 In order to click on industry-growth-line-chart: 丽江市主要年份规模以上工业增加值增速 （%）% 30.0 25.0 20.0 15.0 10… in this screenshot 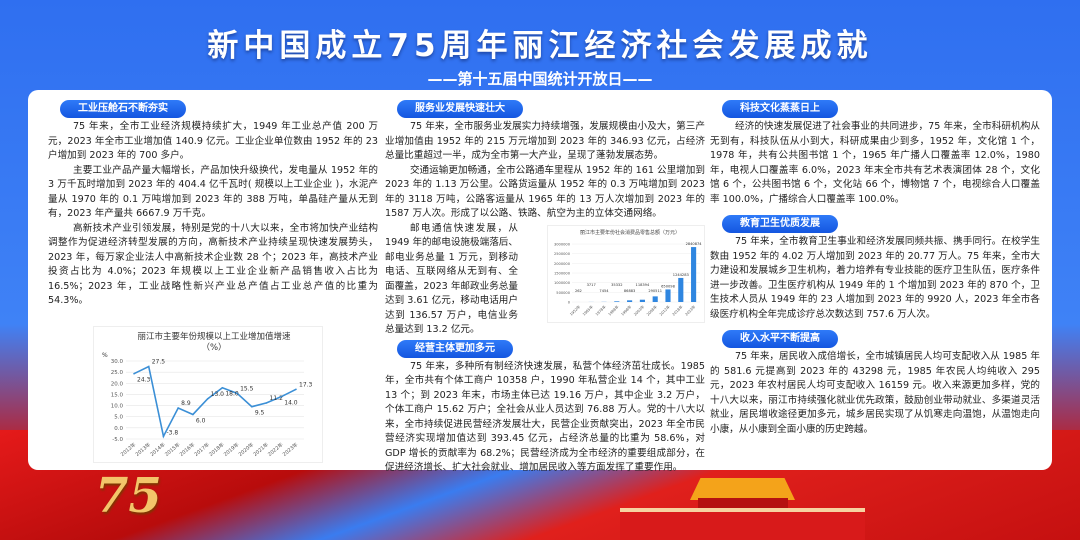, I will do `click(208, 394)`.